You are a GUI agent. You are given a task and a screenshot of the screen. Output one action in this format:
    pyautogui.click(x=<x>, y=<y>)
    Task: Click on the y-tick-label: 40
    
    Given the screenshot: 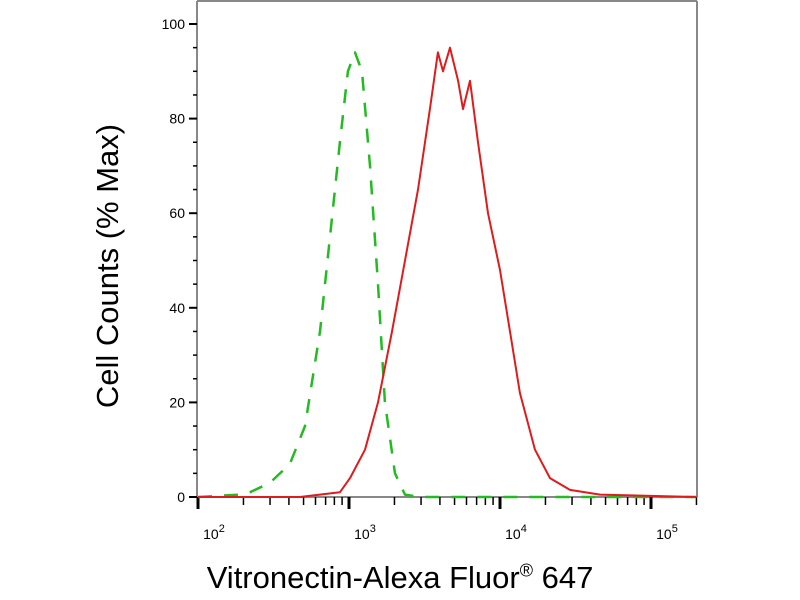 What is the action you would take?
    pyautogui.click(x=177, y=308)
    